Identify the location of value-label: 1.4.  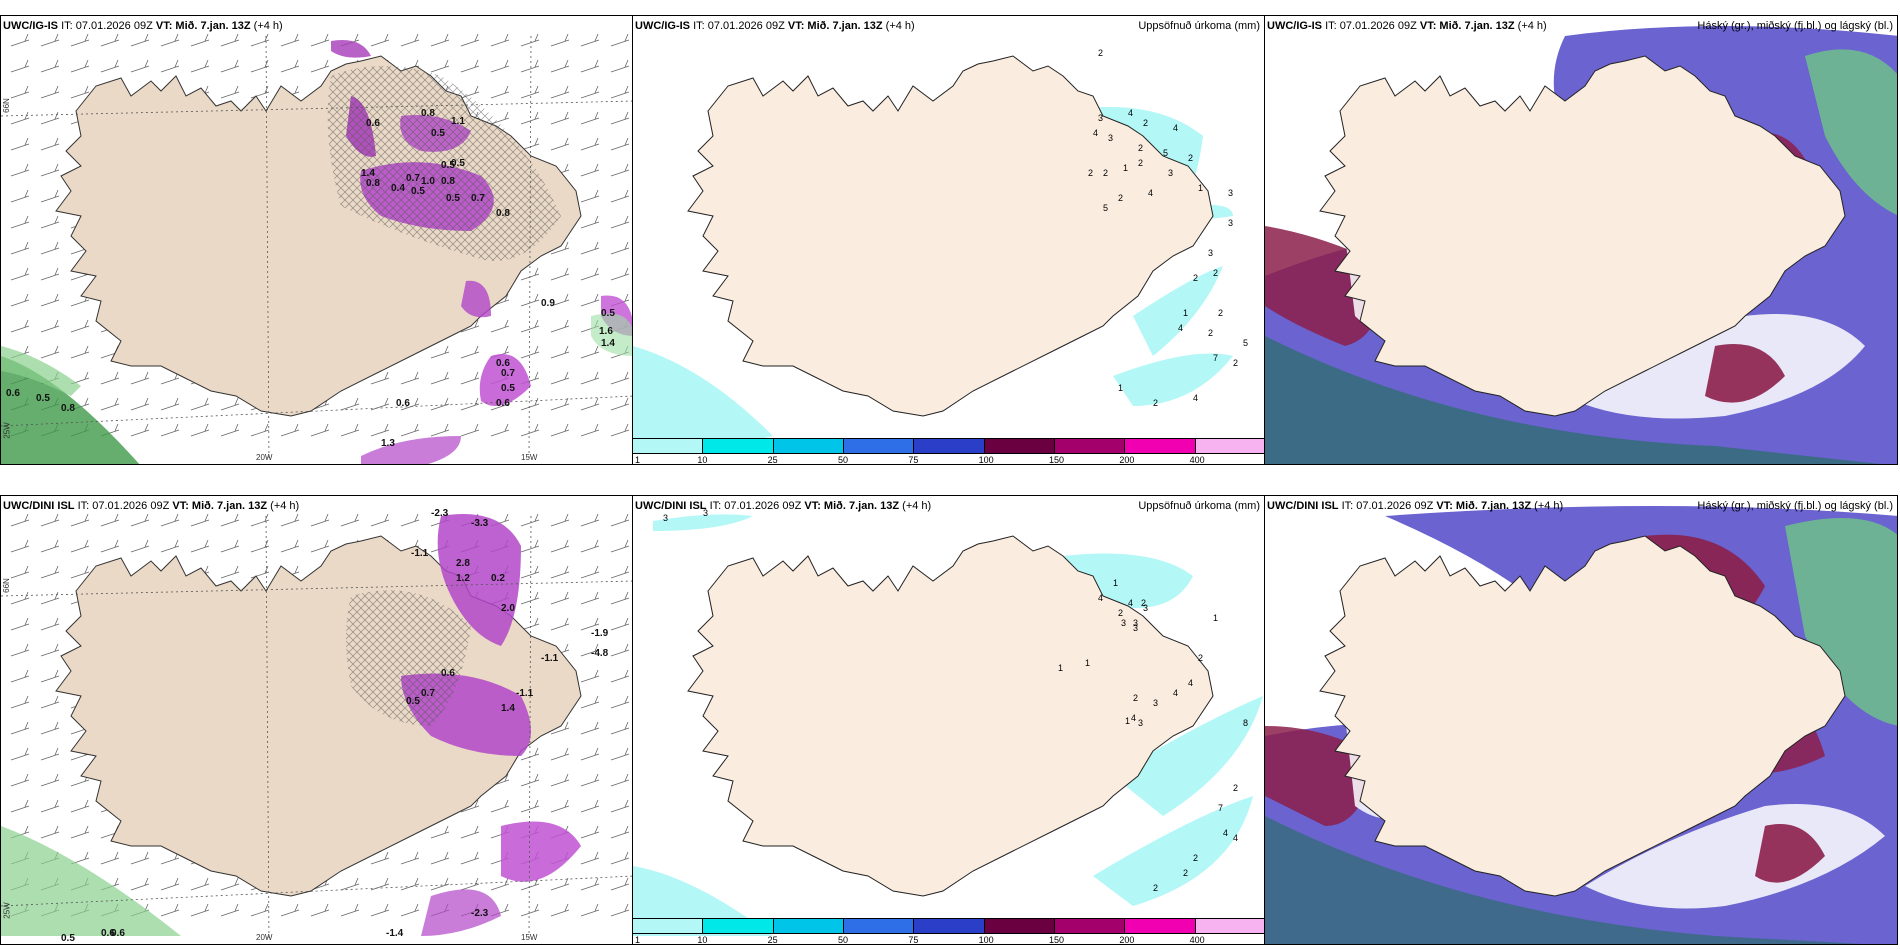
(608, 343).